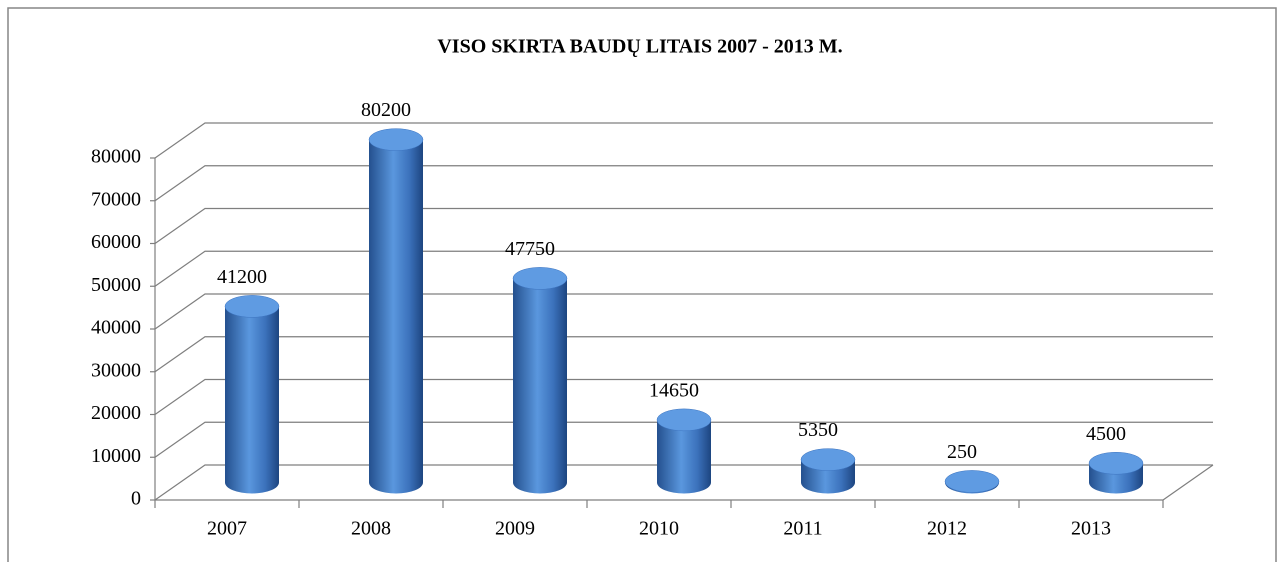 Image resolution: width=1280 pixels, height=562 pixels. Describe the element at coordinates (530, 249) in the screenshot. I see `value-label: 47750` at that location.